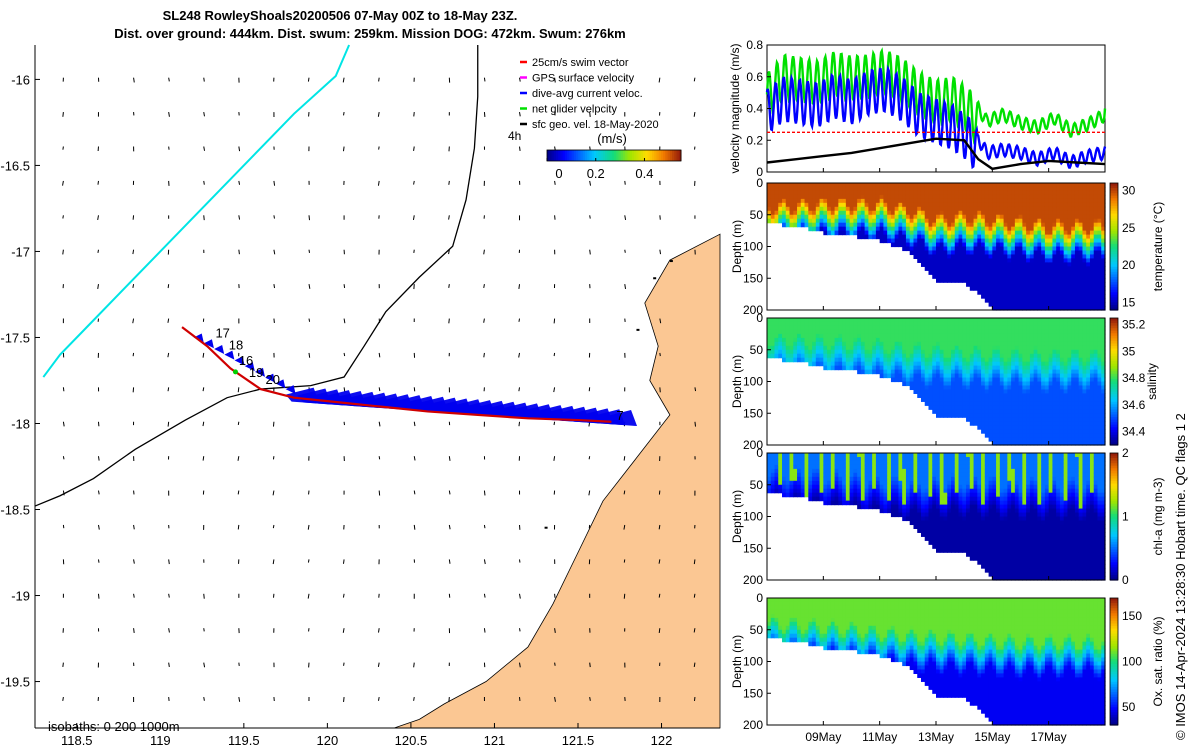 This screenshot has width=1200, height=755. I want to click on map-ytick-label: -18, so click(20, 423).